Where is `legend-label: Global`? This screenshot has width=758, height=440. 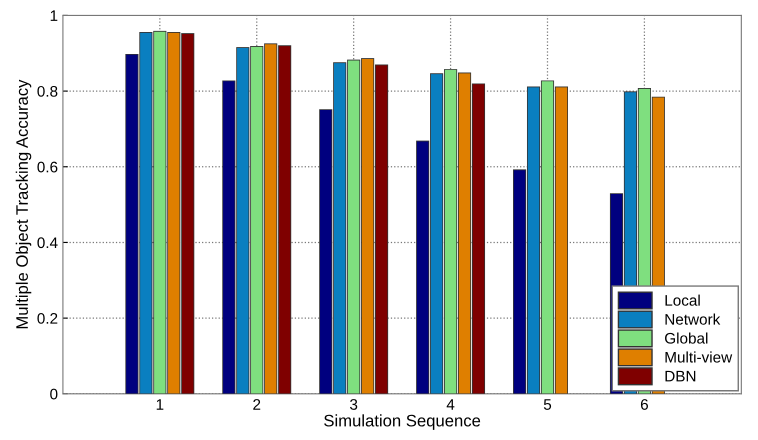 legend-label: Global is located at coordinates (686, 338).